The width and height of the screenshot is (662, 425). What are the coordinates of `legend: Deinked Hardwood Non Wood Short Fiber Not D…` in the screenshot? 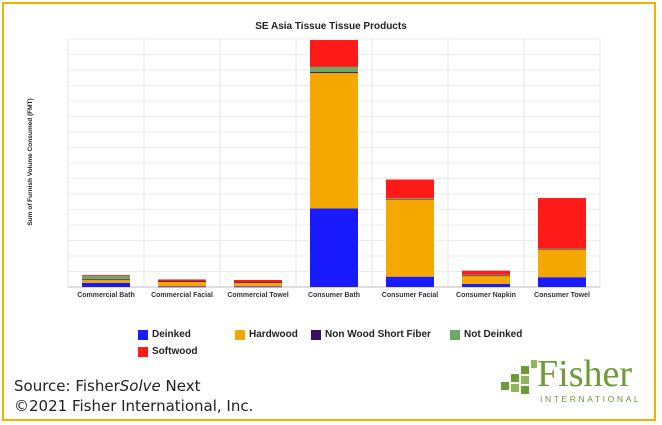 It's located at (348, 346).